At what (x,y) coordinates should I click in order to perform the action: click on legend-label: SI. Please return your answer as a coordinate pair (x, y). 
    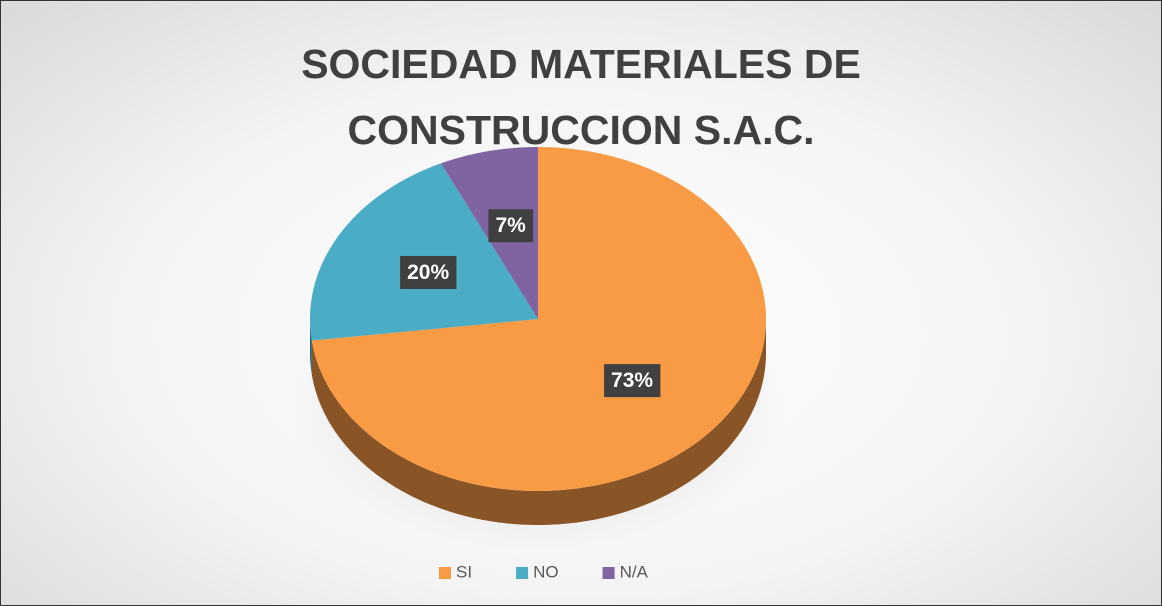
    Looking at the image, I should click on (464, 571).